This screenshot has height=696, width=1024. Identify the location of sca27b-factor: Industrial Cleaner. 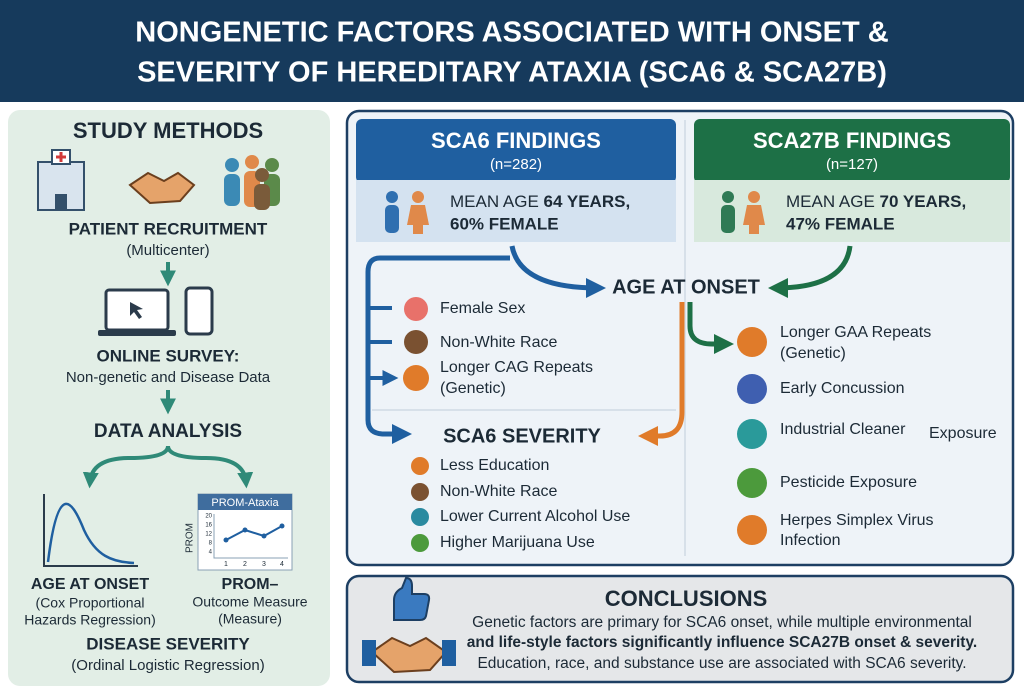
(843, 429).